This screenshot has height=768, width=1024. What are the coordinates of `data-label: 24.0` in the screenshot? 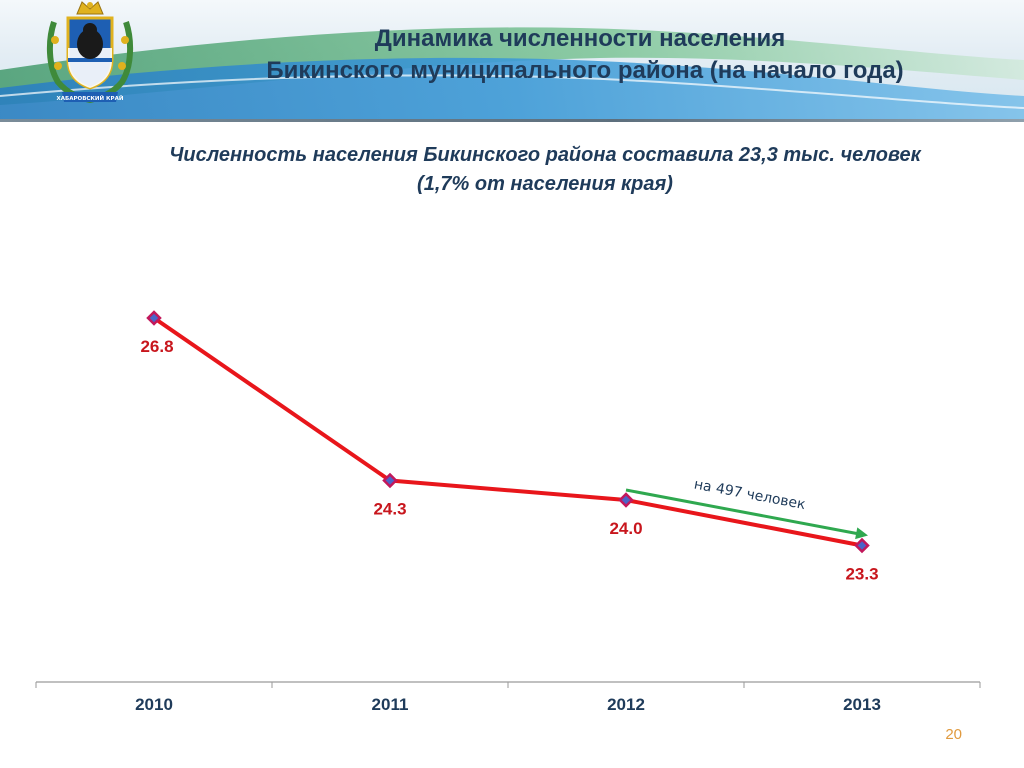 It's located at (625, 528).